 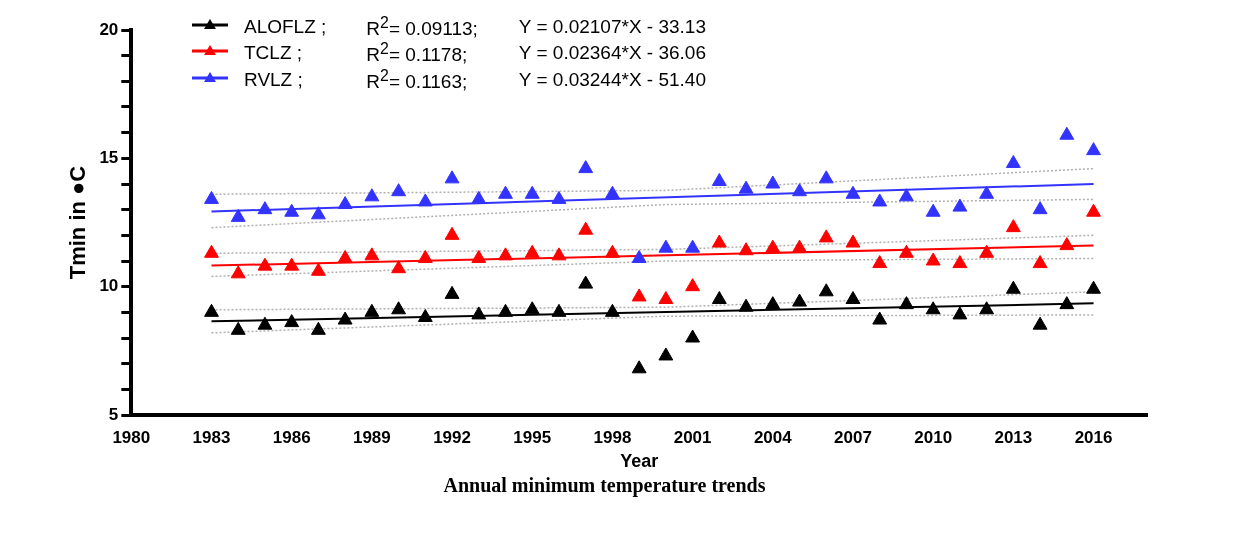 What do you see at coordinates (109, 158) in the screenshot?
I see `y-tick-label: 15` at bounding box center [109, 158].